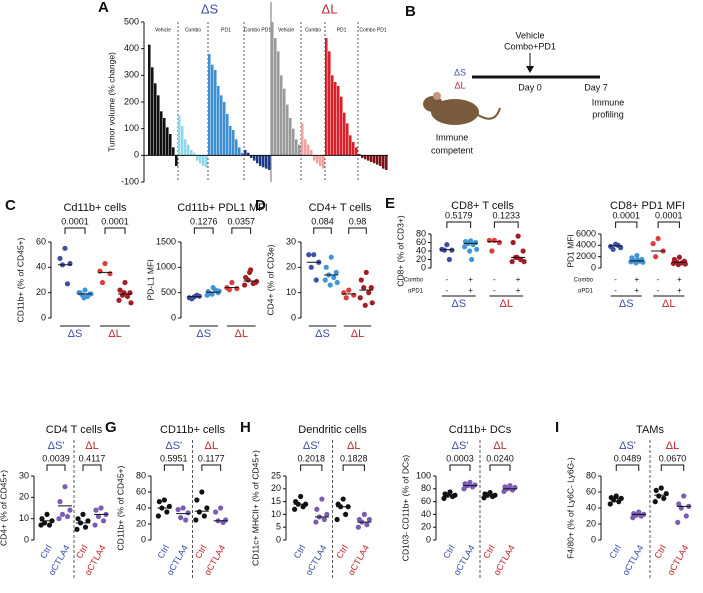 This screenshot has width=703, height=593. I want to click on y-tick-label: 300, so click(131, 75).